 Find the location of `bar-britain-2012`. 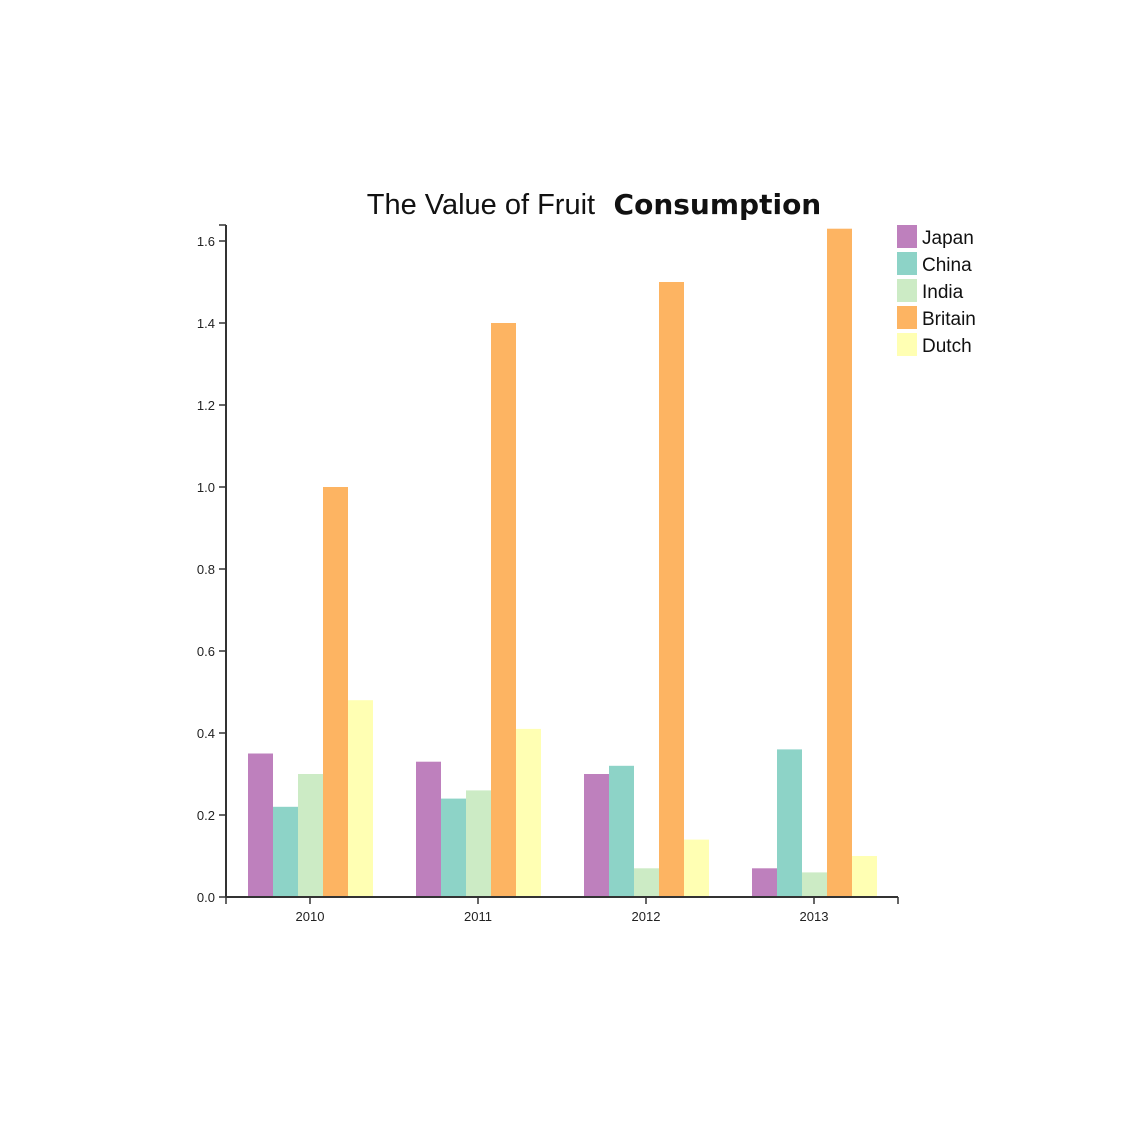

bar-britain-2012 is located at coordinates (671, 589).